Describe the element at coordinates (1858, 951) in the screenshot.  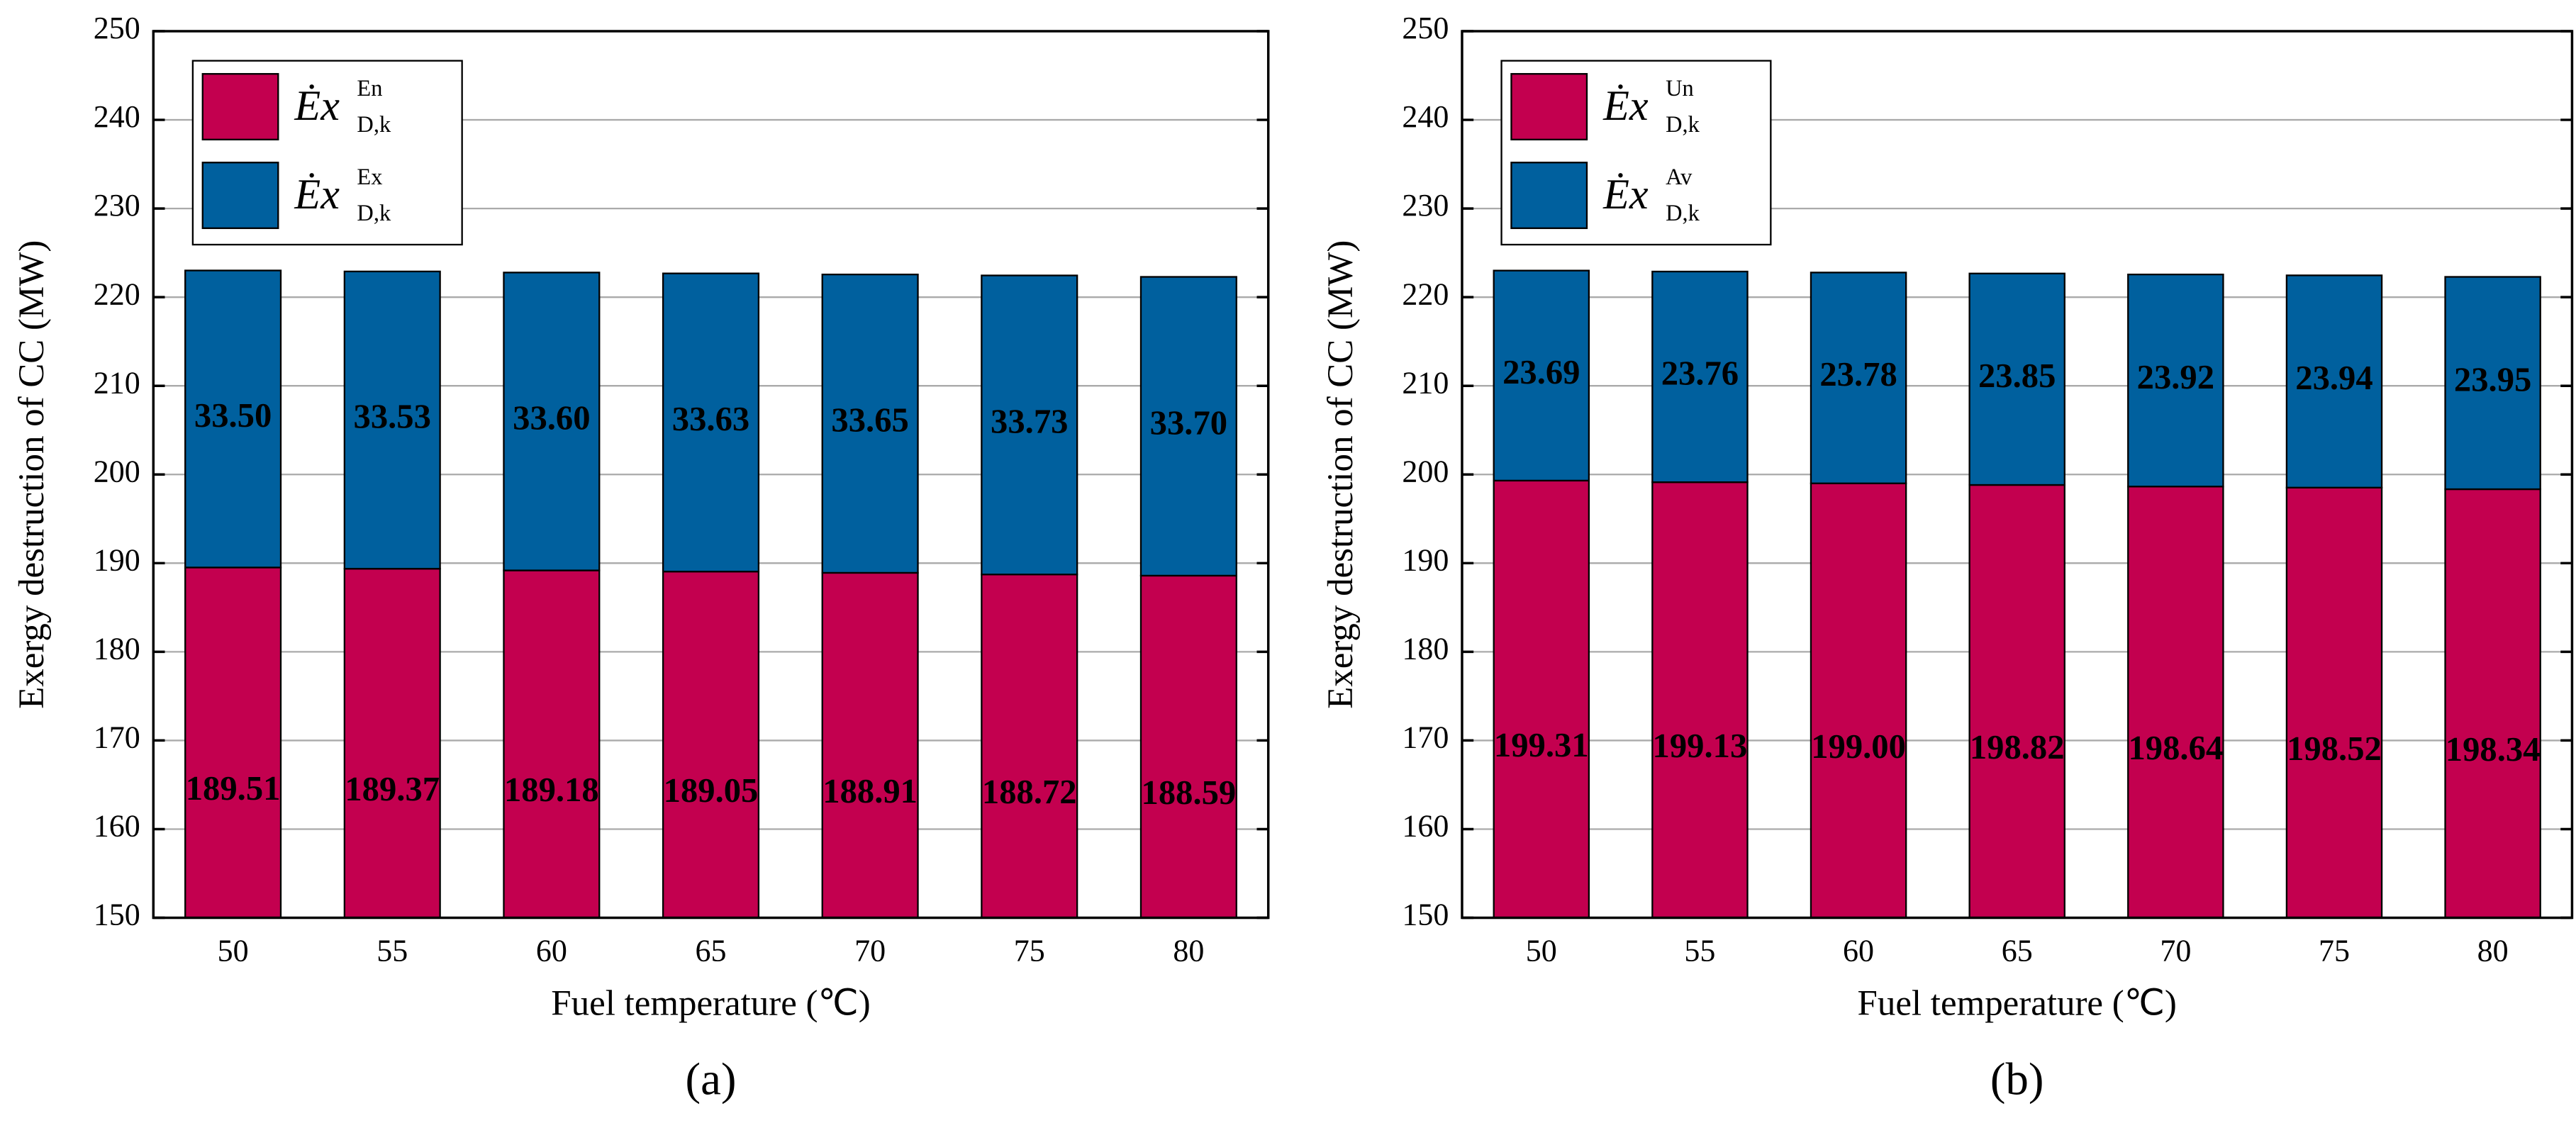
I see `x-tick-label: 60` at that location.